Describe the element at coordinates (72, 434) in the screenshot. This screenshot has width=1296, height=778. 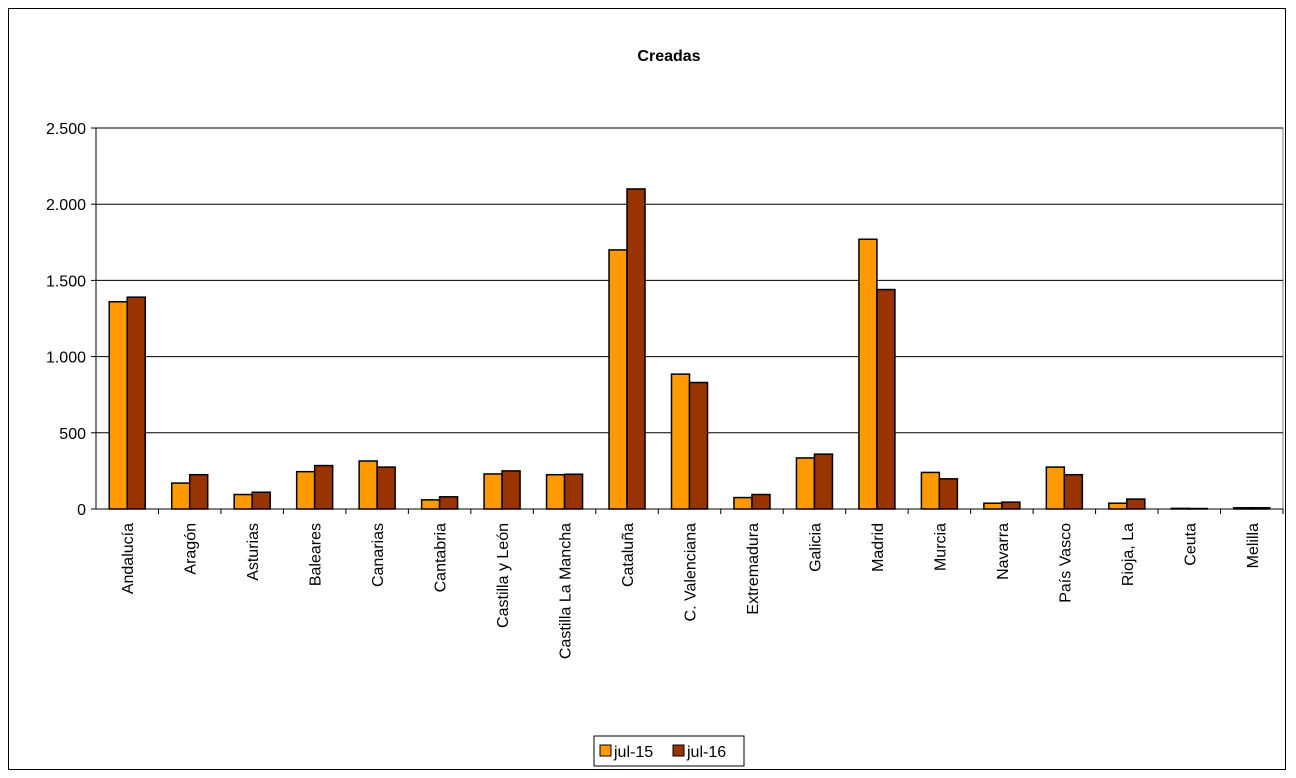
I see `y-tick-label: 500` at that location.